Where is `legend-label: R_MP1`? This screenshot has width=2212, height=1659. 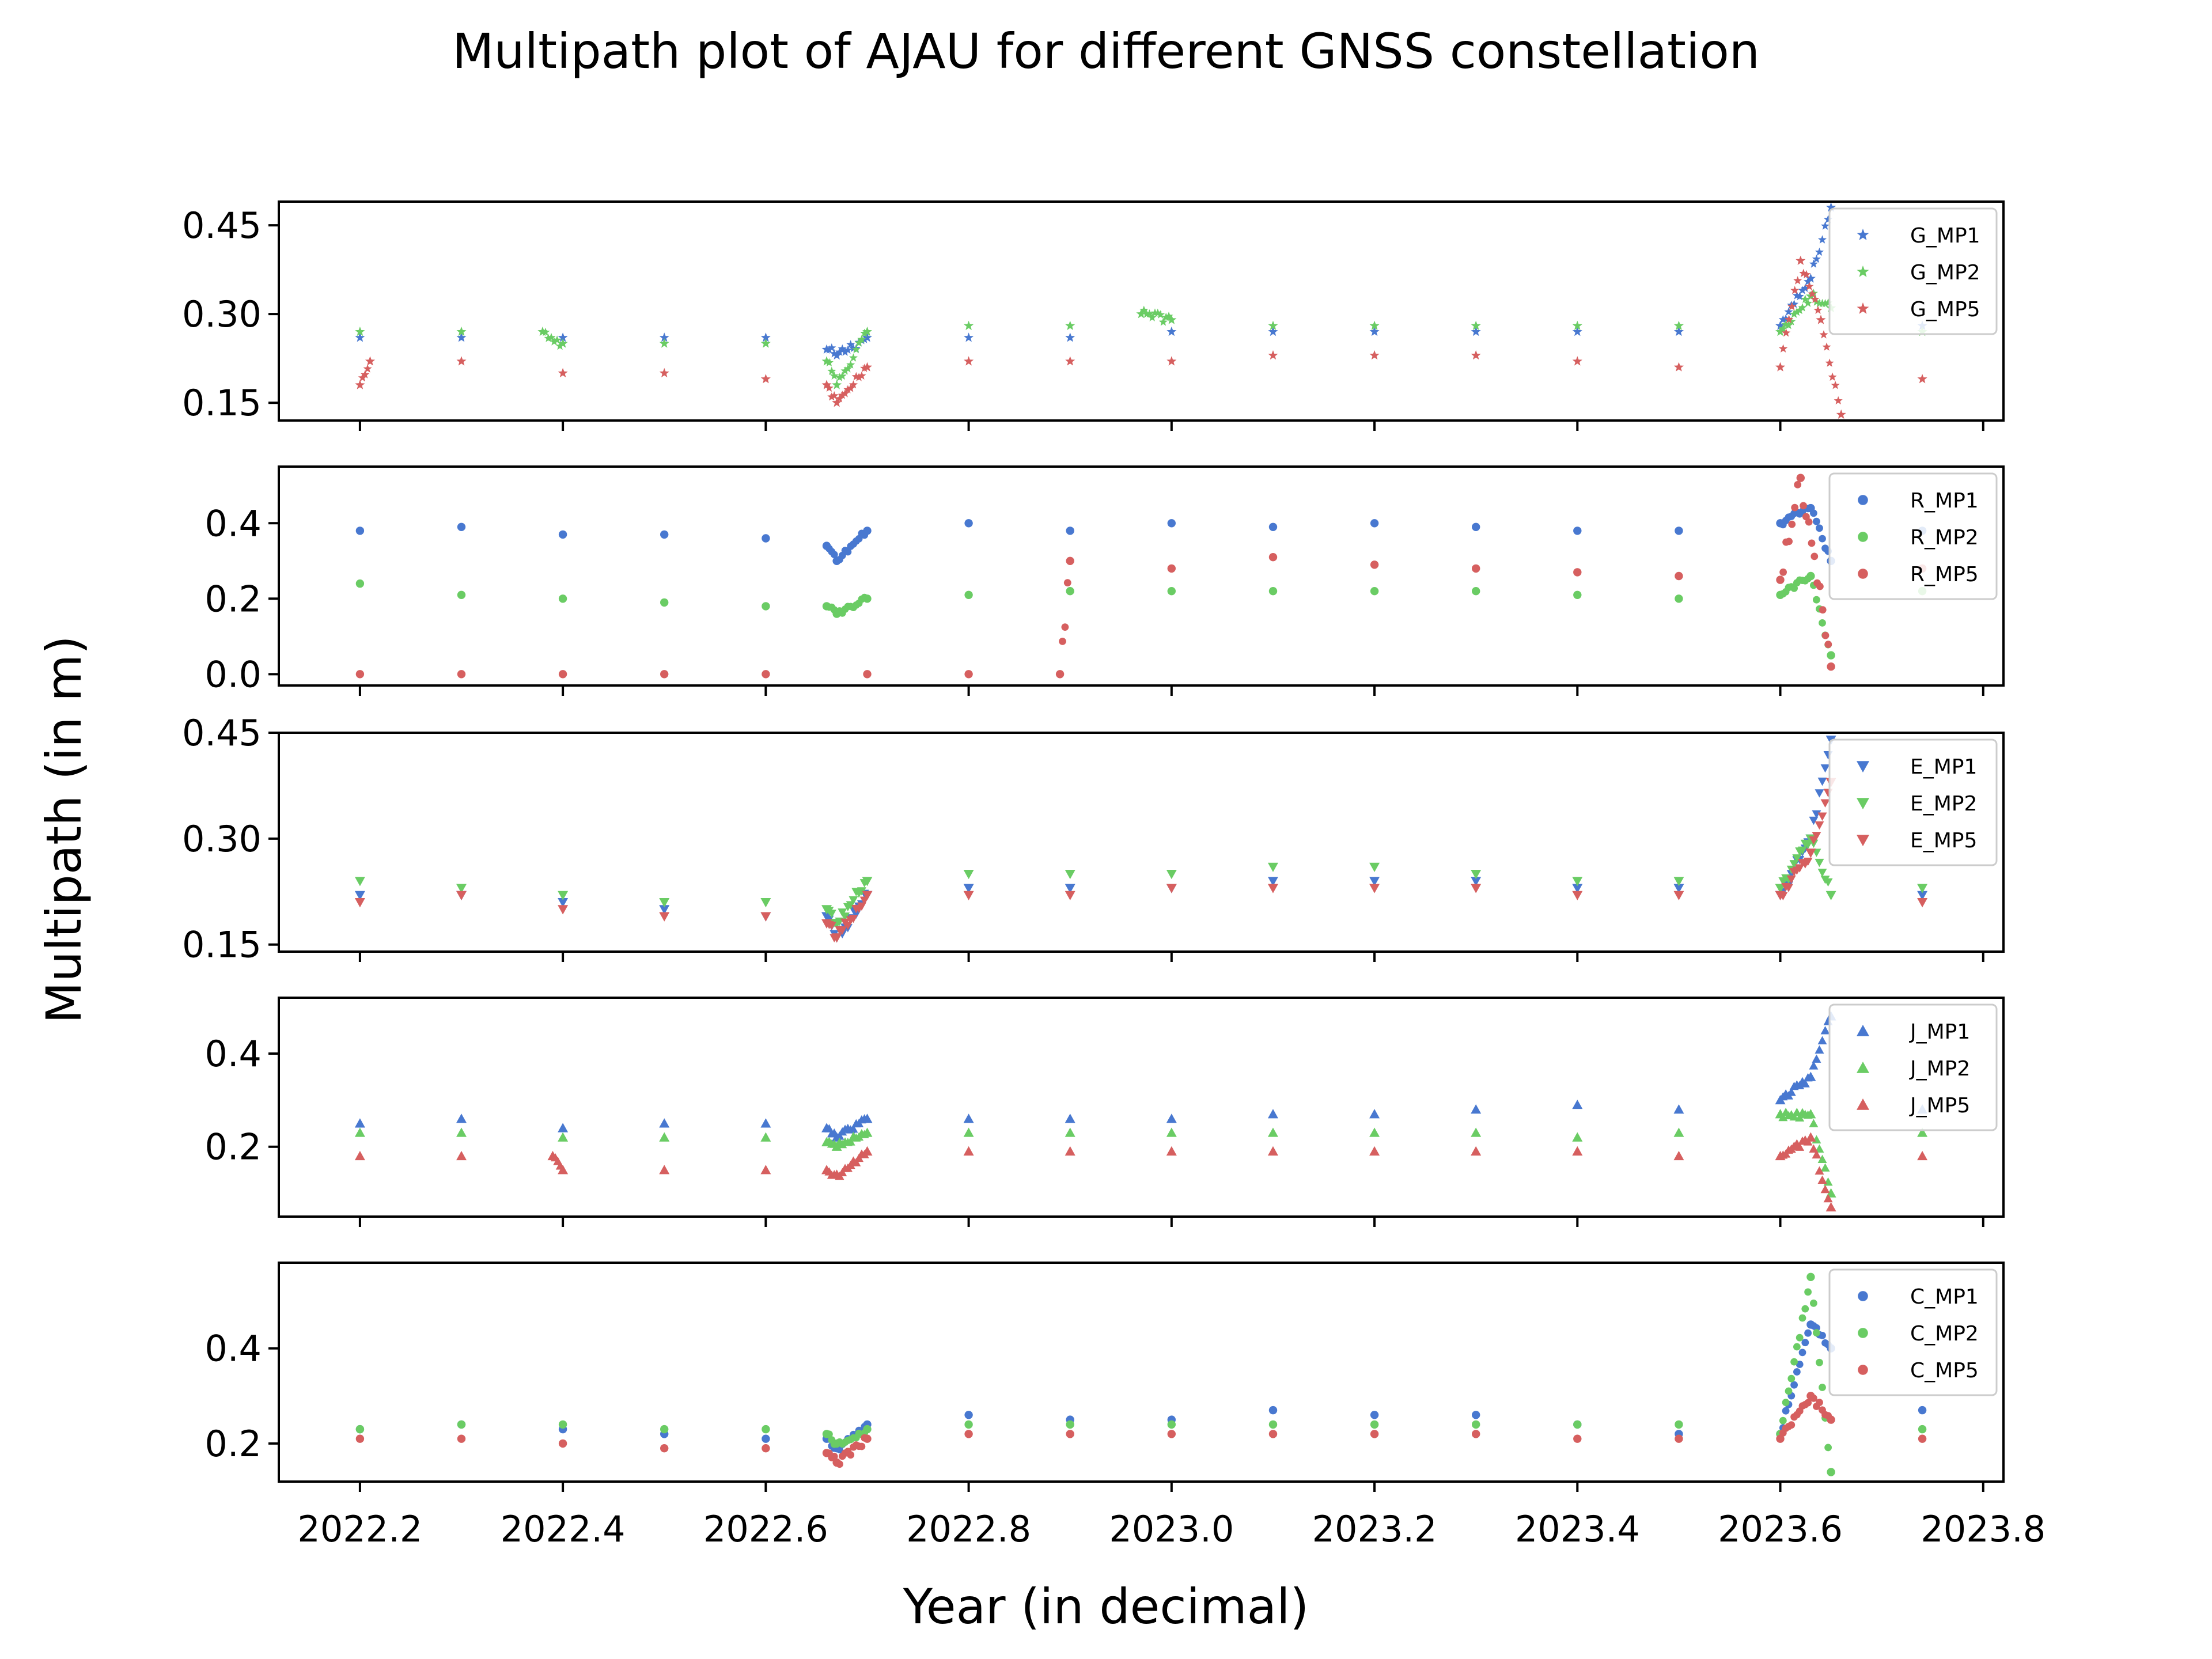 legend-label: R_MP1 is located at coordinates (1944, 501).